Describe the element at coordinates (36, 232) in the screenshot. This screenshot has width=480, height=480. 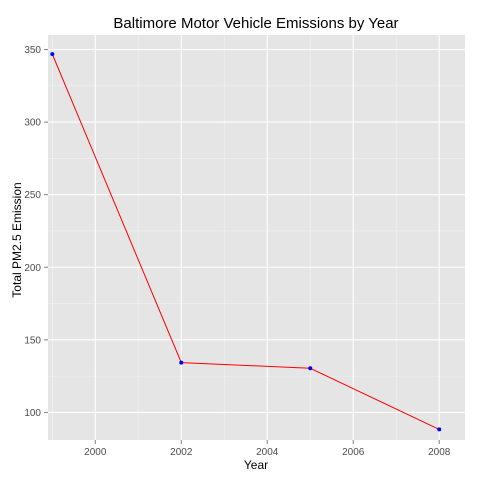
I see `y-axis-ticks: 100 150 200 250 300 350` at that location.